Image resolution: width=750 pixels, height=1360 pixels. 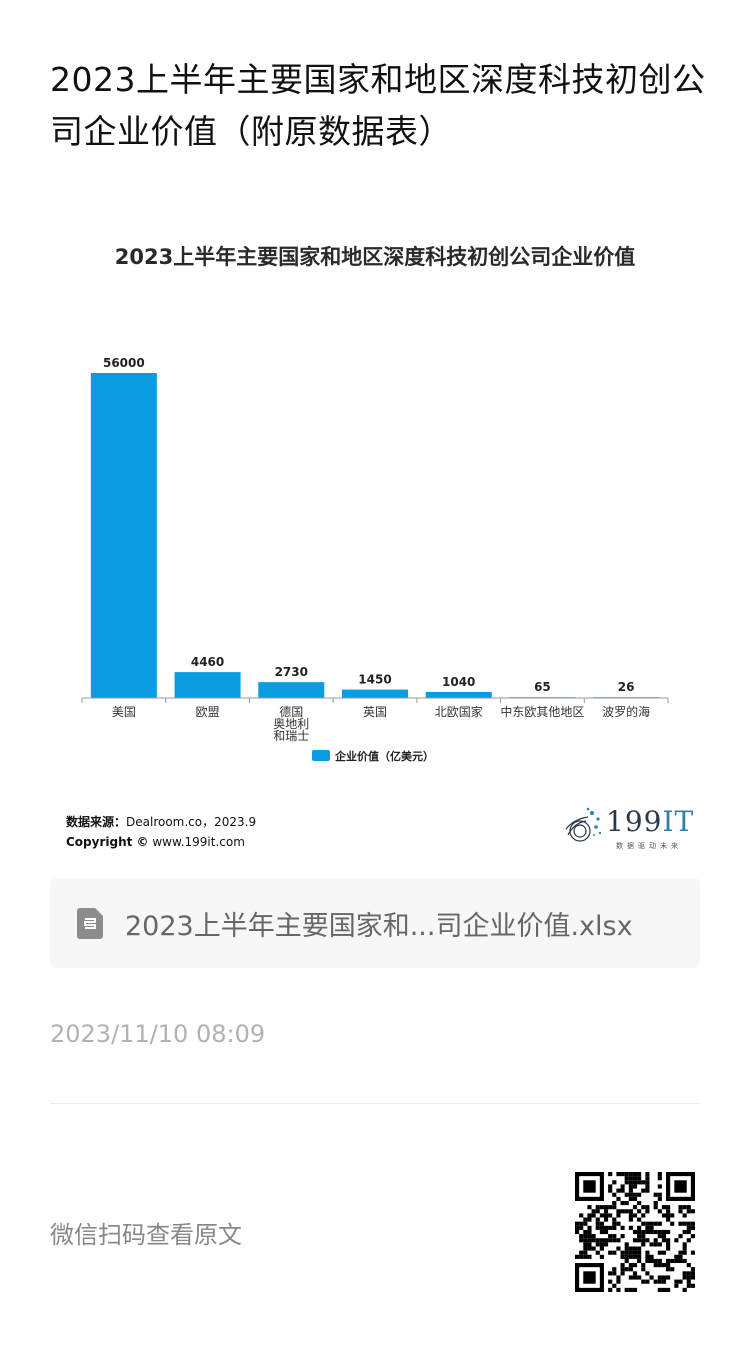 I want to click on article-title: 2023上半年主要国家和地区深度科技初创公司企业价值（附原数据表）, so click(x=378, y=105).